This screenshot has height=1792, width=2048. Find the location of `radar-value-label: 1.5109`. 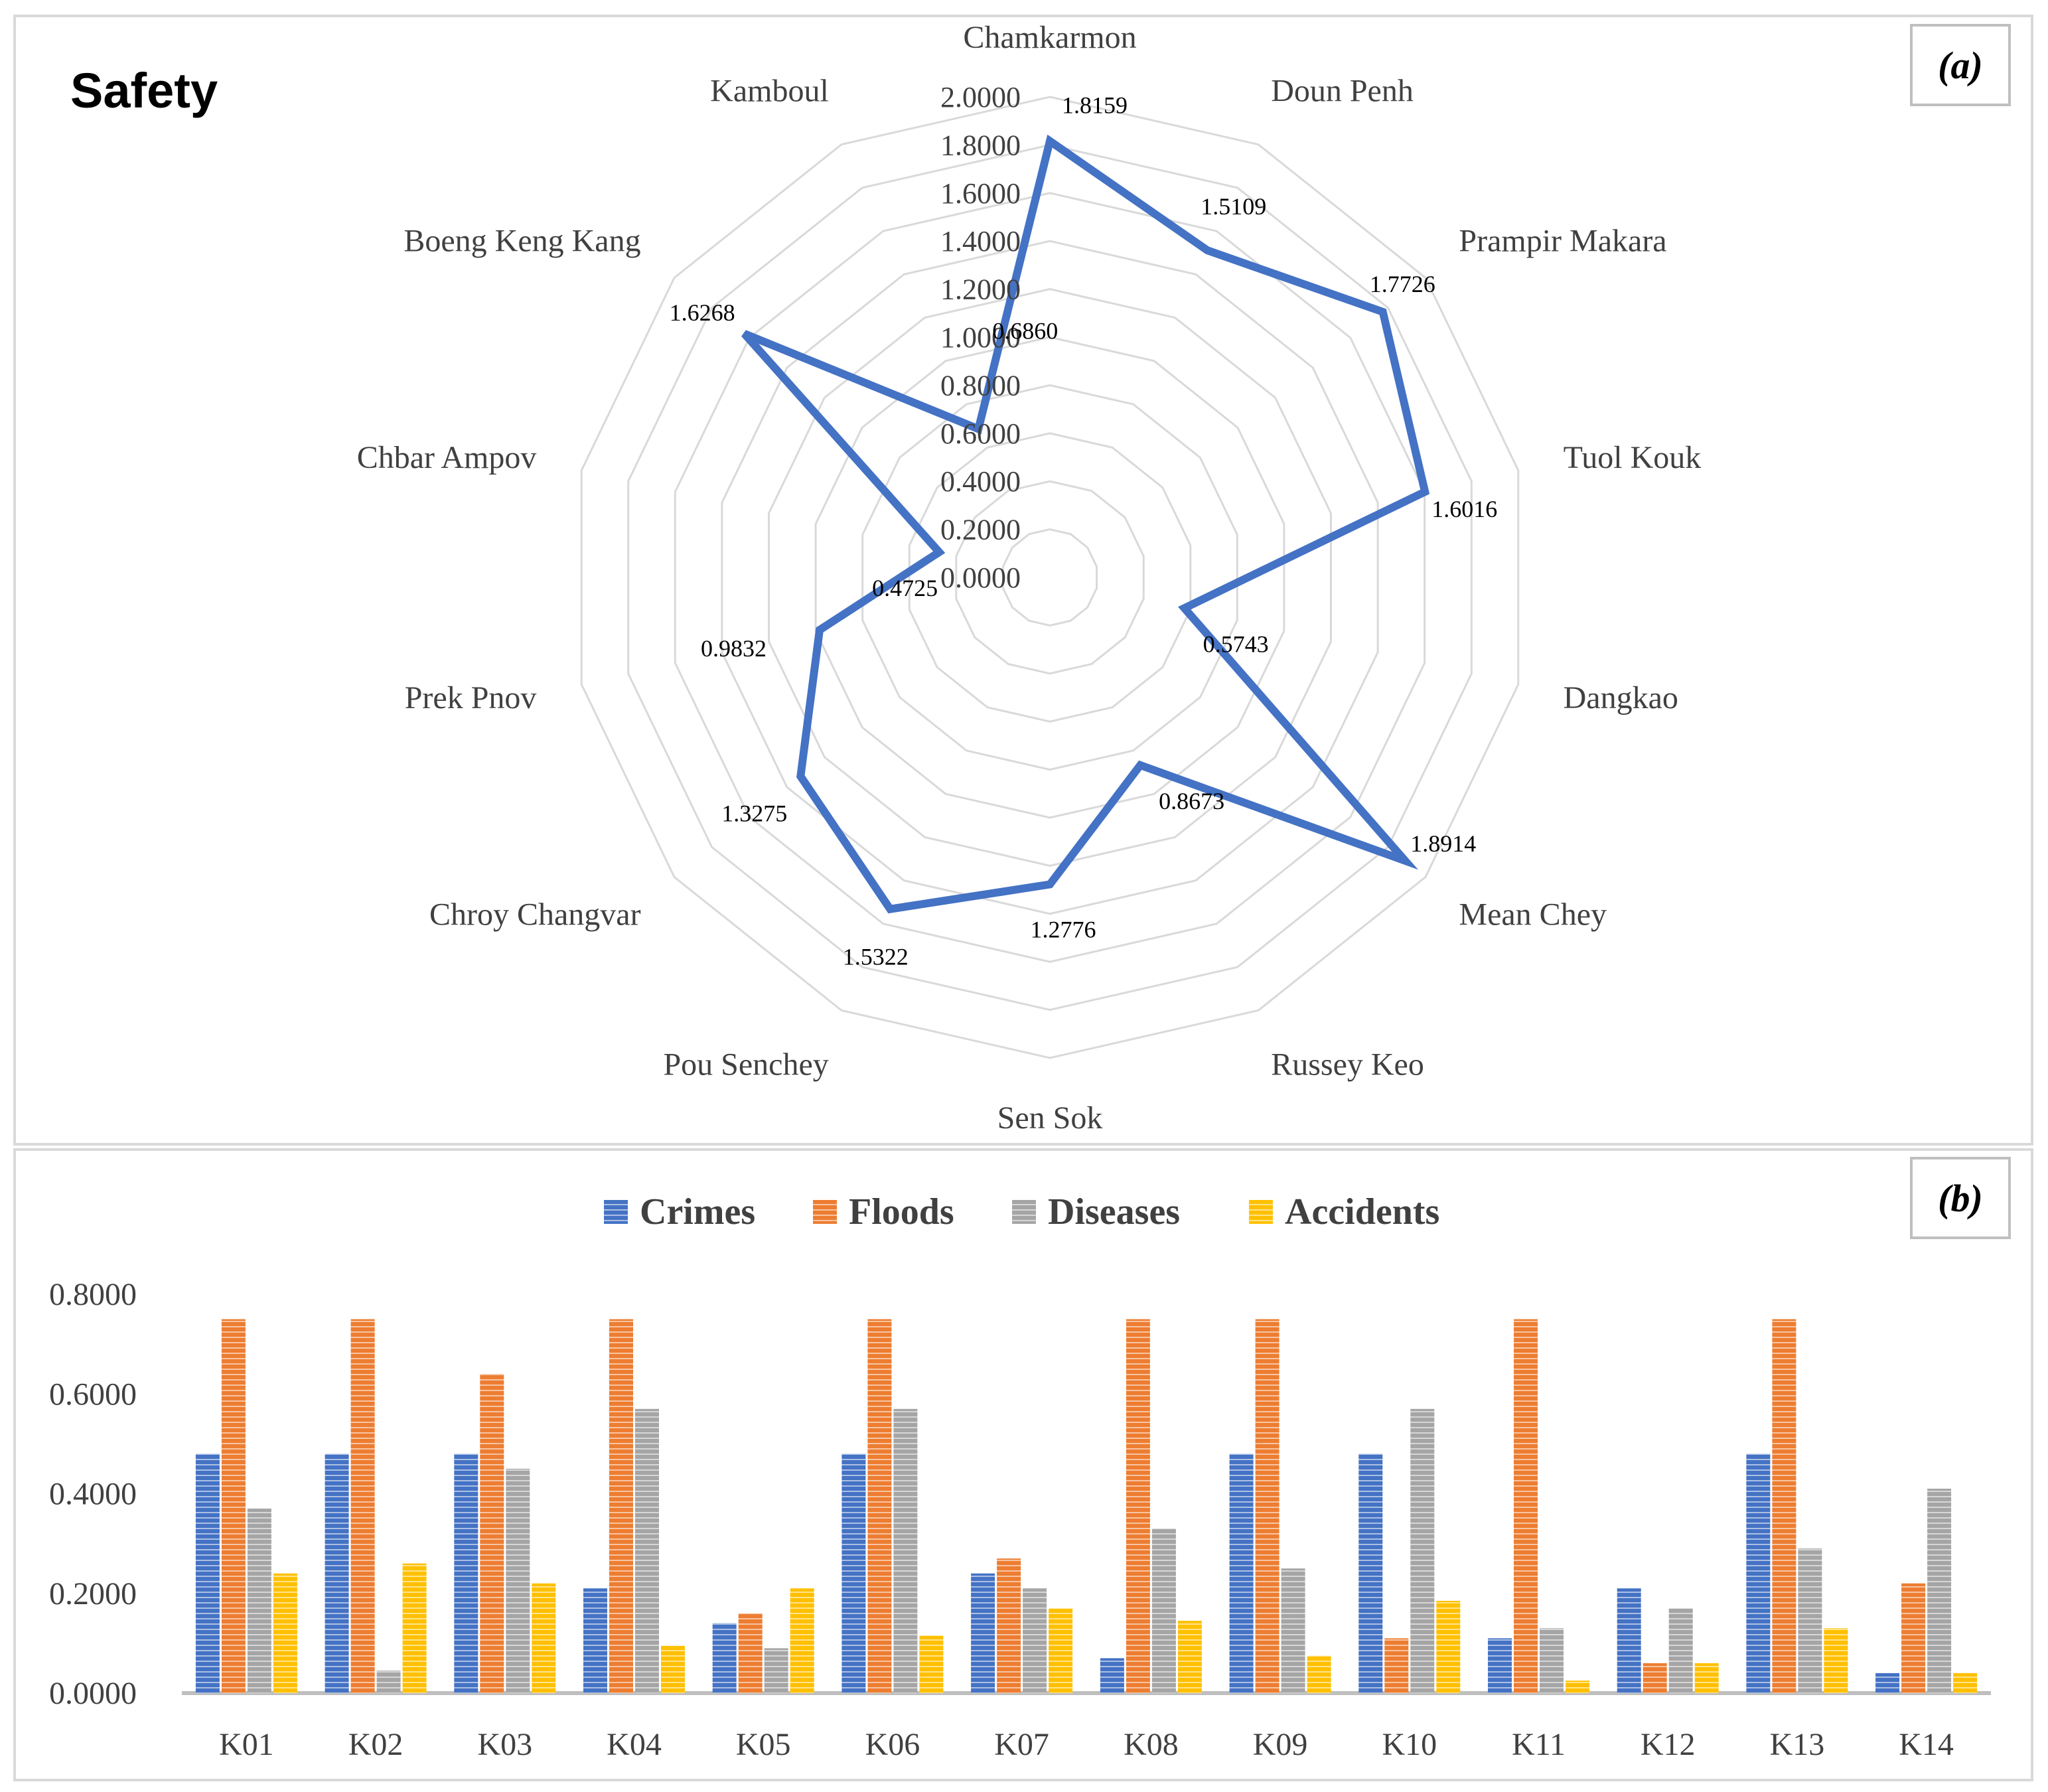

radar-value-label: 1.5109 is located at coordinates (1233, 206).